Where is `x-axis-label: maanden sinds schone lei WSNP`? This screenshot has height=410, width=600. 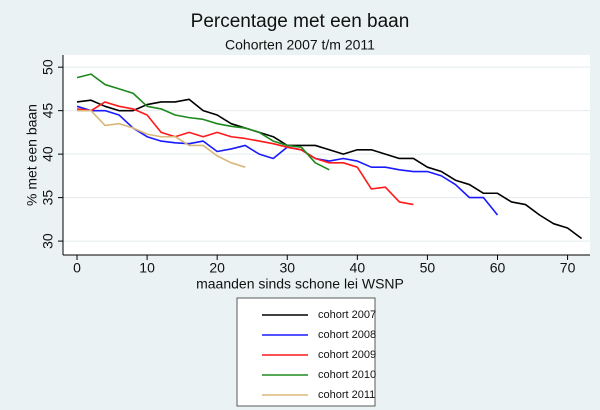
x-axis-label: maanden sinds schone lei WSNP is located at coordinates (300, 284).